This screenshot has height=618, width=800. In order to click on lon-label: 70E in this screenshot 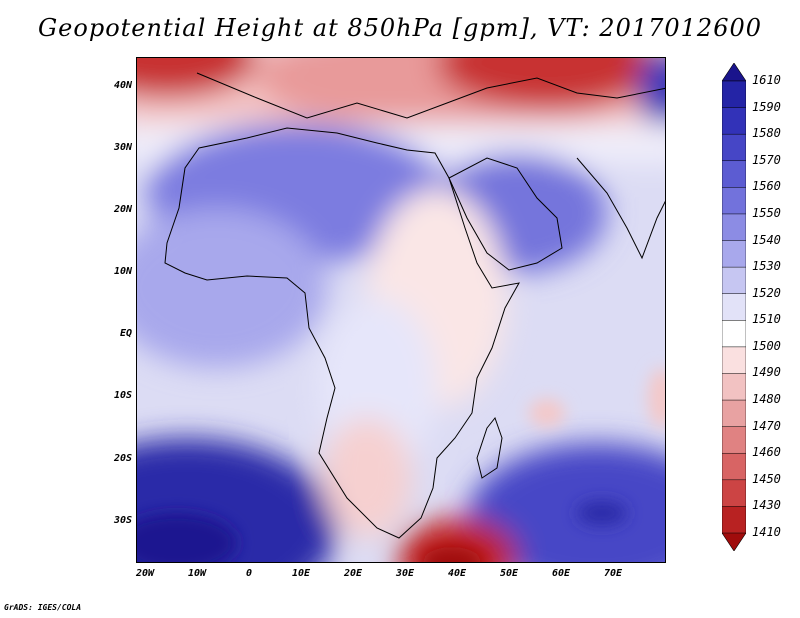, I will do `click(613, 573)`.